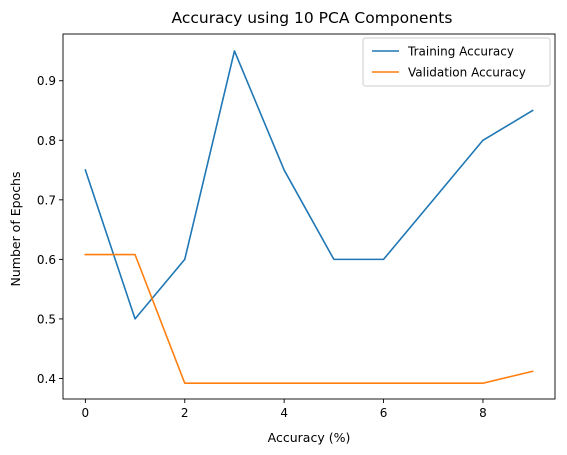  I want to click on y-tick-label: 0.9, so click(46, 81).